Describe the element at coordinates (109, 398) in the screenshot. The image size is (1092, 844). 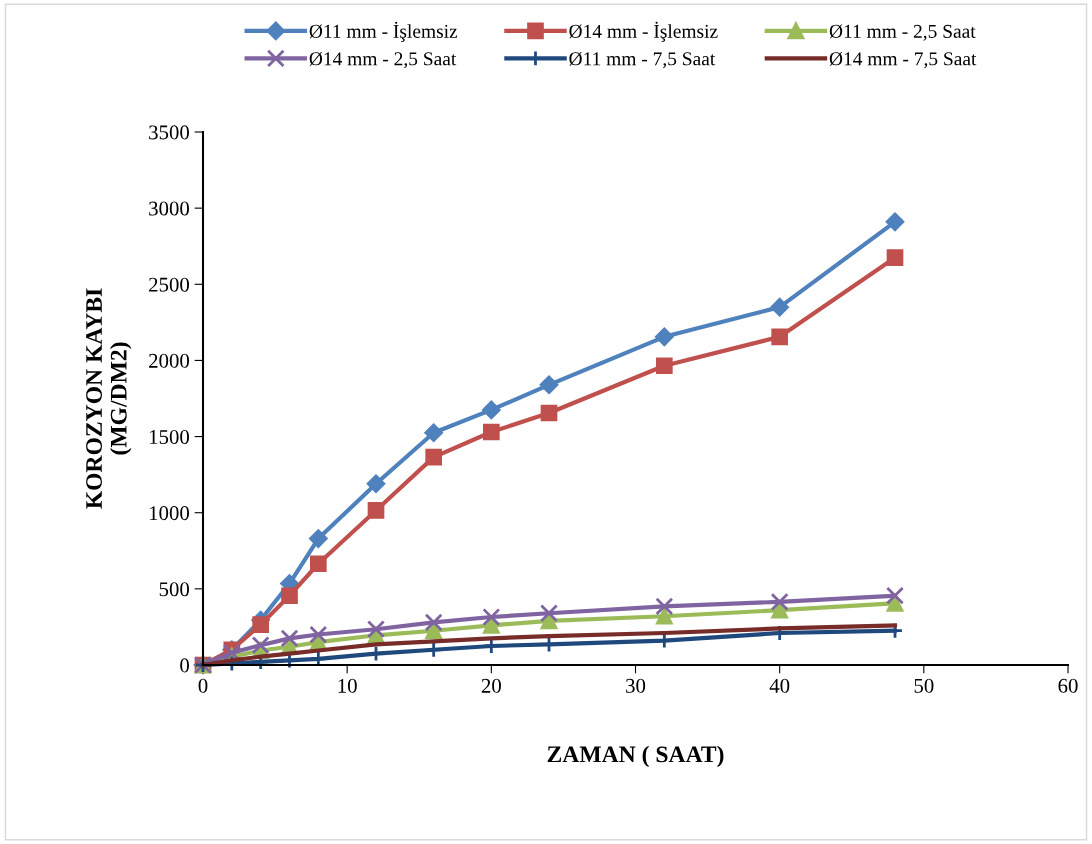
I see `y-axis-title: KOROZYON KAYBI (MG/DM2)` at that location.